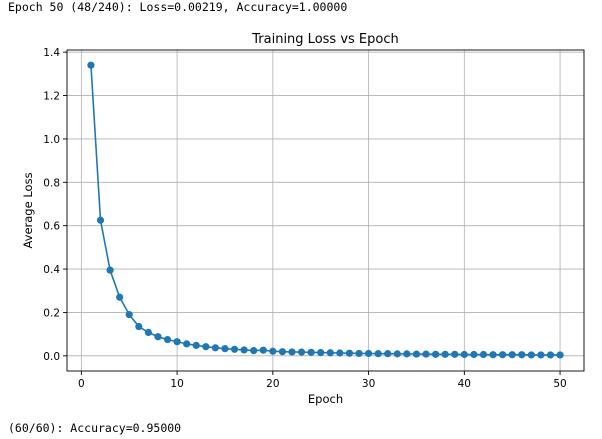 Image resolution: width=602 pixels, height=439 pixels. I want to click on x-tick-label: 40, so click(464, 384).